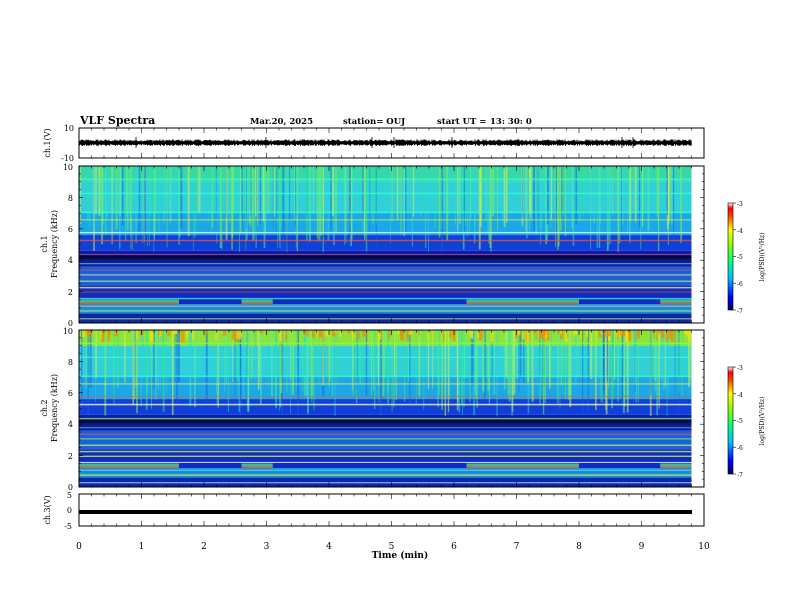 The height and width of the screenshot is (612, 792). What do you see at coordinates (511, 122) in the screenshot?
I see `start-ut-time: 13: 30: 0` at bounding box center [511, 122].